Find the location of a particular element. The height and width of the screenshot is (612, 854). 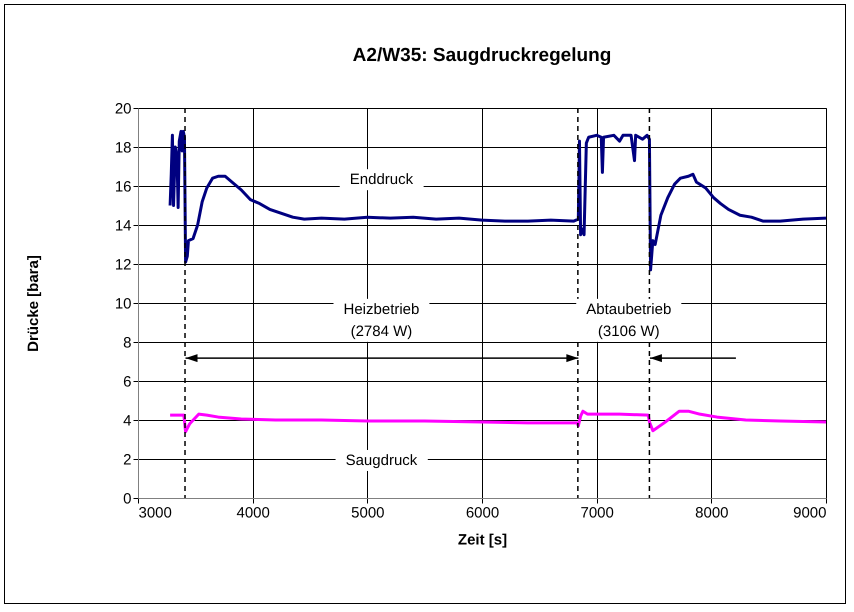

series-label: Enddruck is located at coordinates (382, 179).